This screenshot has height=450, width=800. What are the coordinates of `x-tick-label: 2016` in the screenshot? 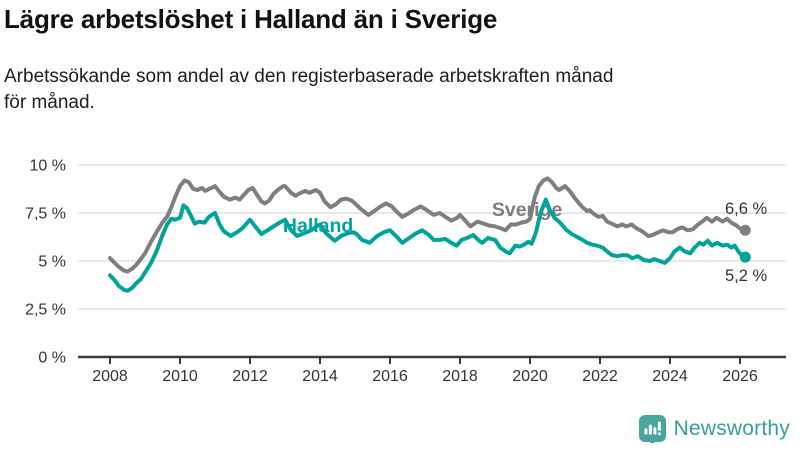 It's located at (390, 376).